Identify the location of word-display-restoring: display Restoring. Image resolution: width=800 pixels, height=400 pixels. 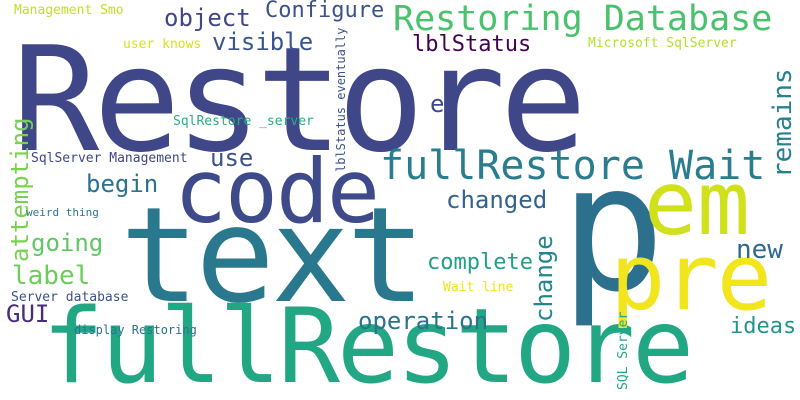
(135, 330).